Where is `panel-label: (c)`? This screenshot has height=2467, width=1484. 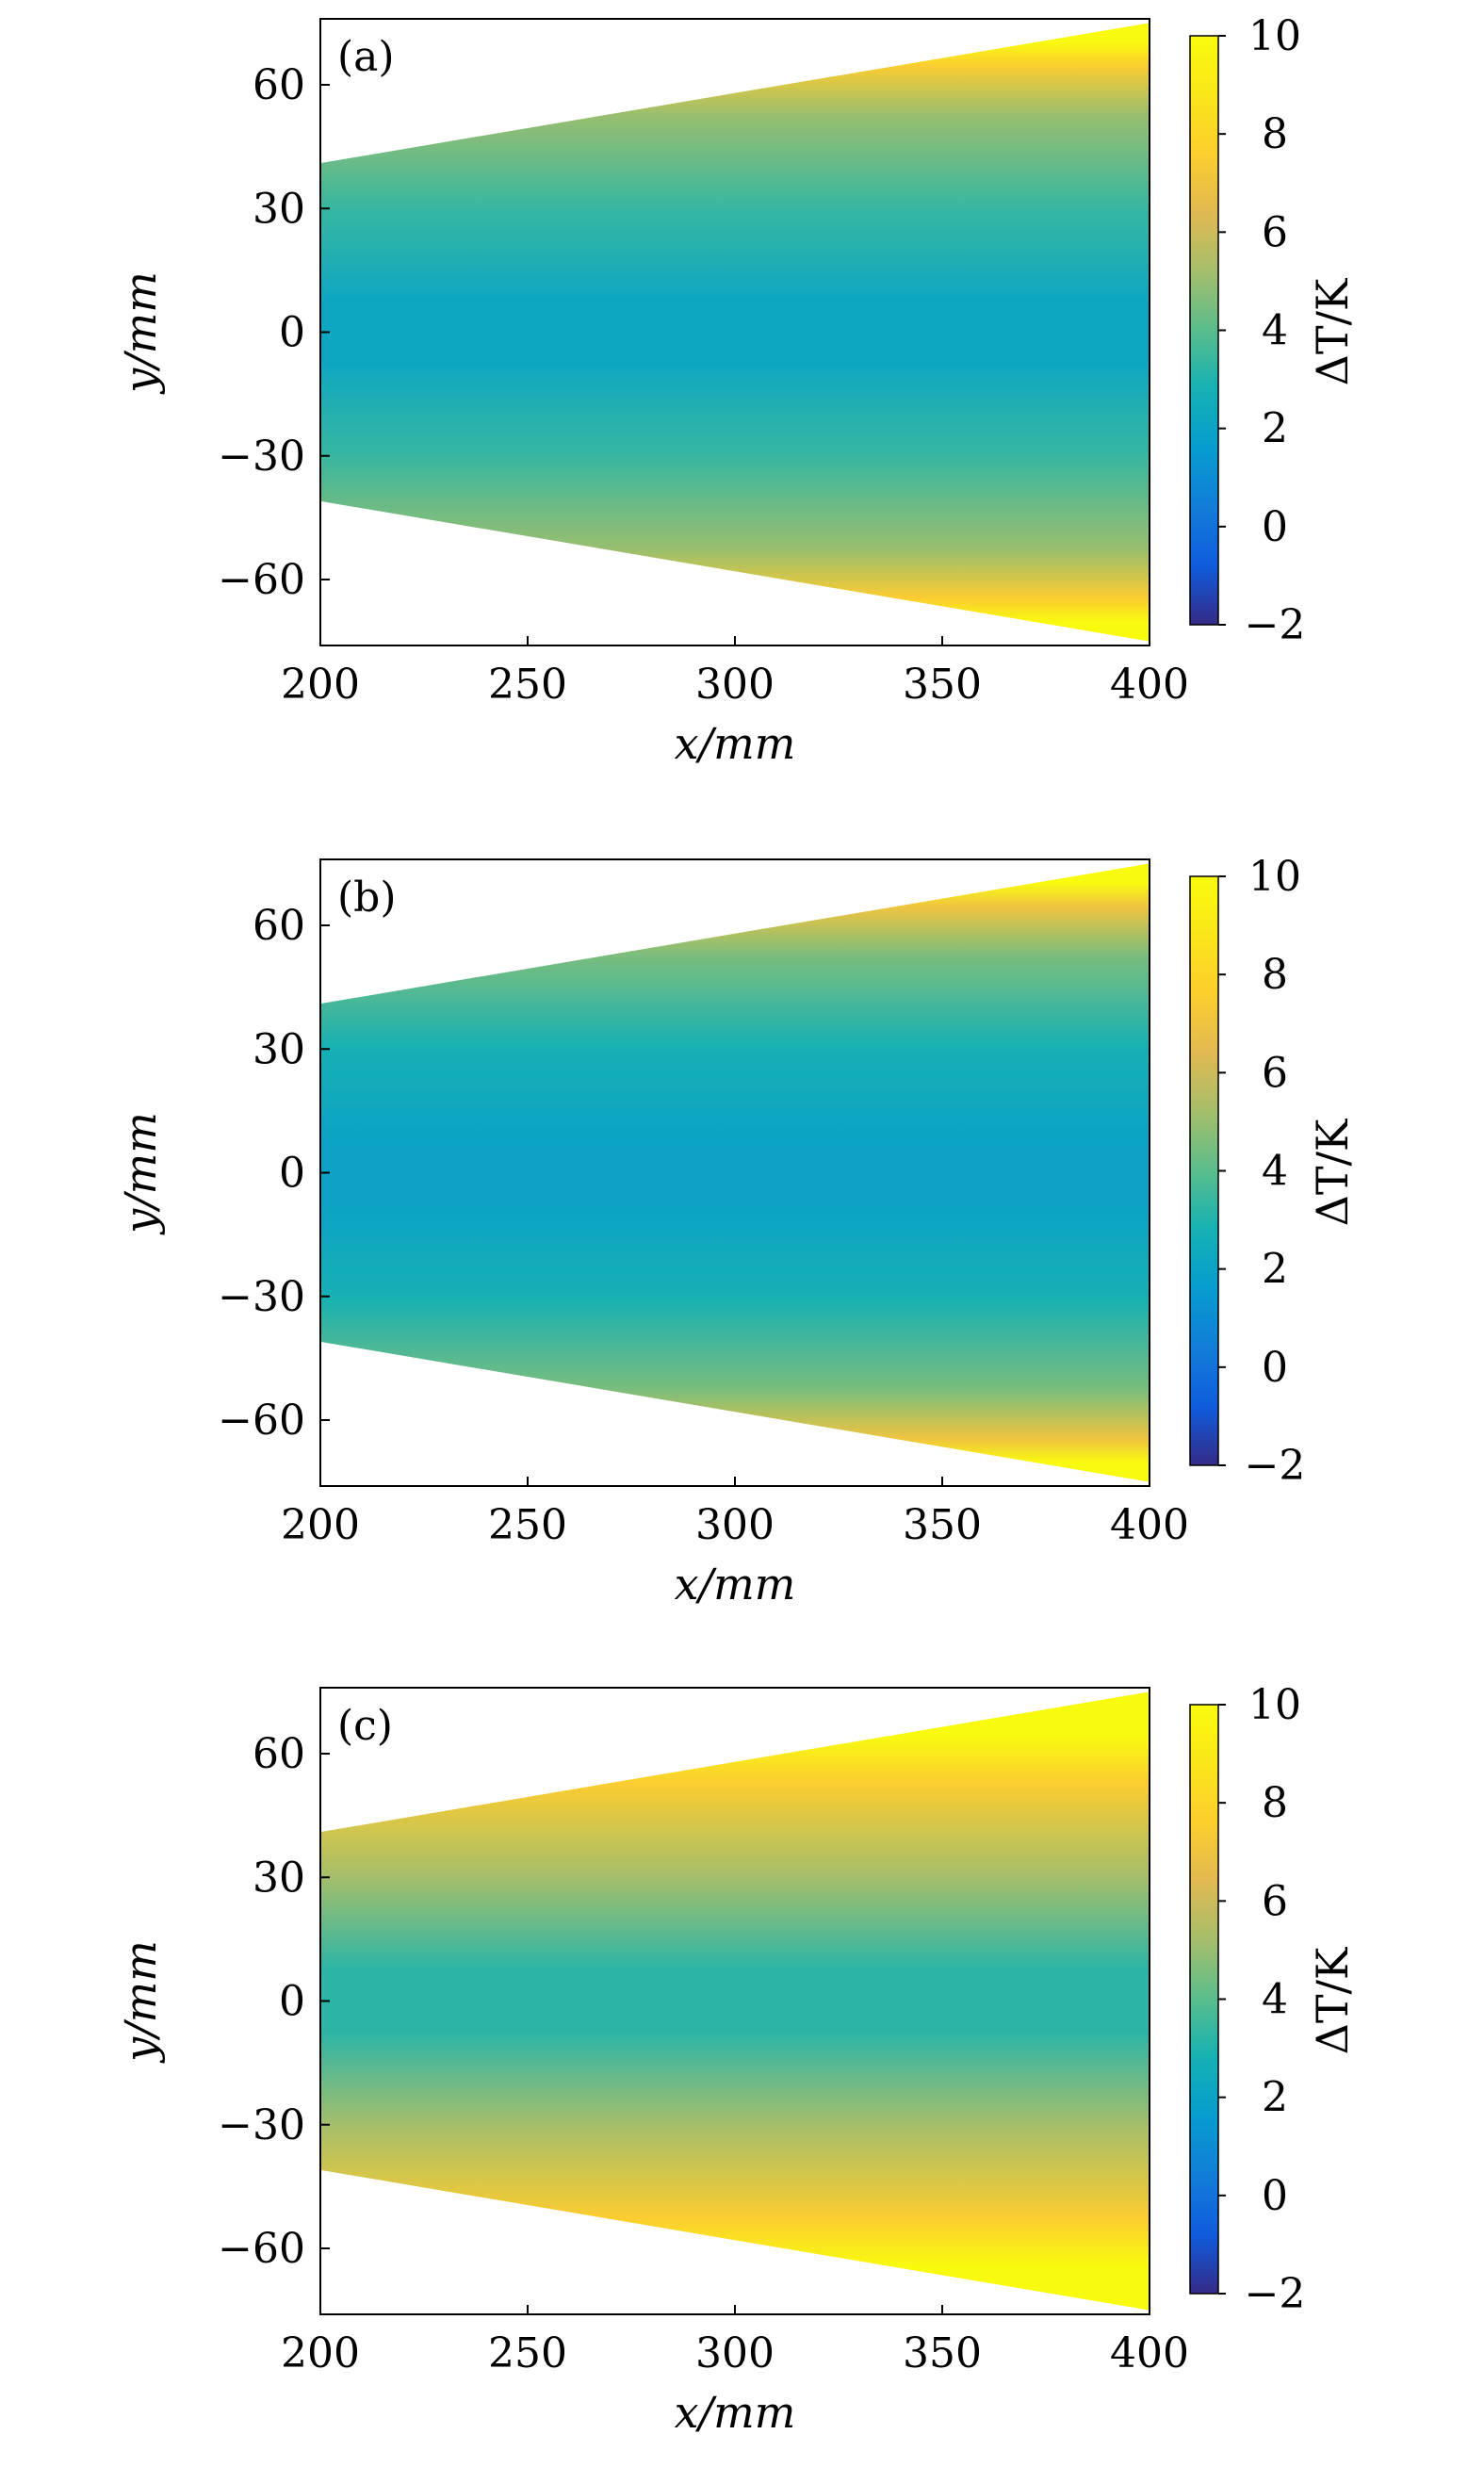
panel-label: (c) is located at coordinates (365, 1726).